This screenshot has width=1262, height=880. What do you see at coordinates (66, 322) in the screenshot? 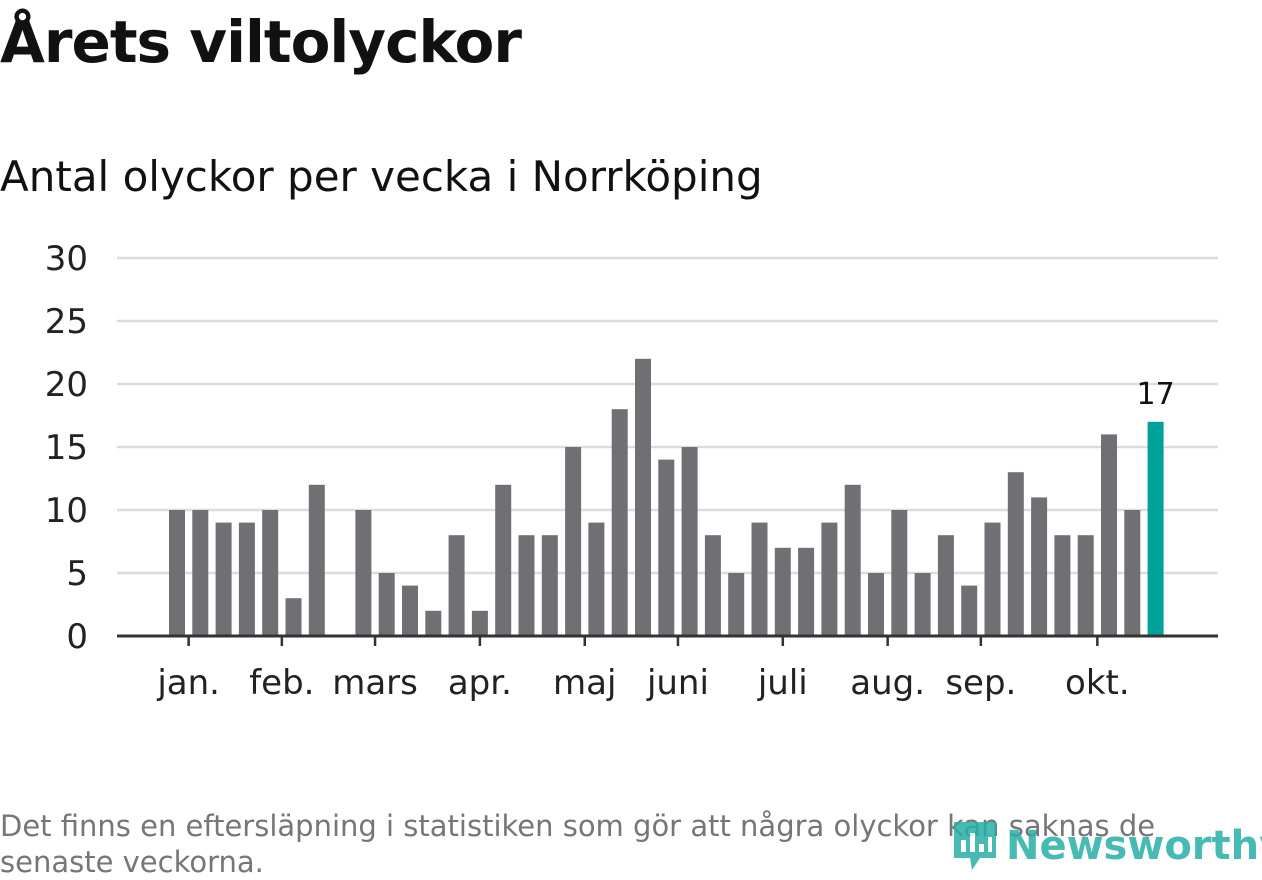
I see `y-tick-label: 25` at bounding box center [66, 322].